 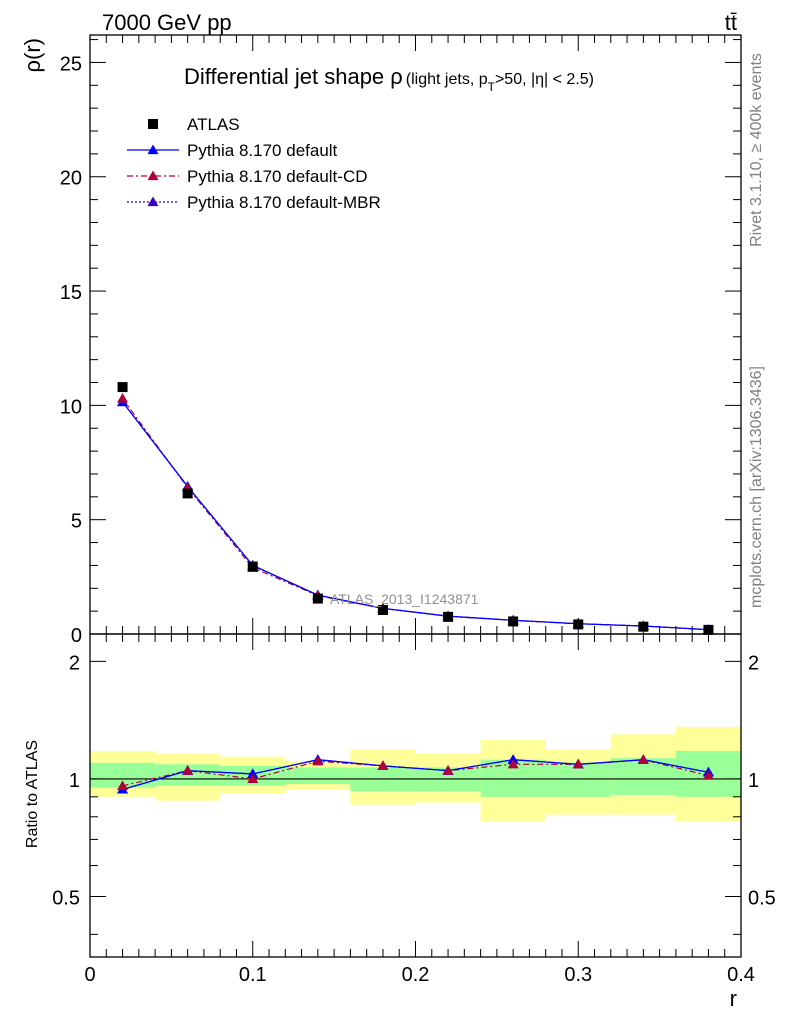 I want to click on energy-label: 7000 GeV pp, so click(x=167, y=22).